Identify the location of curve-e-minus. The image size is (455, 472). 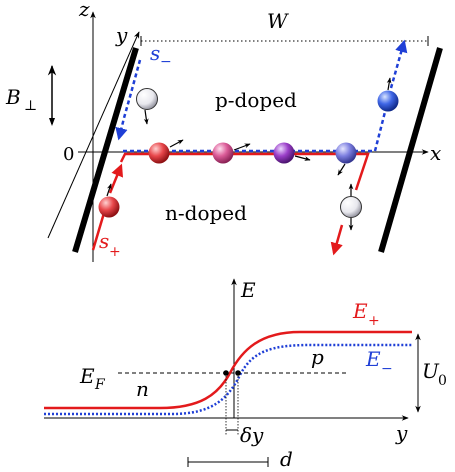
(228, 379).